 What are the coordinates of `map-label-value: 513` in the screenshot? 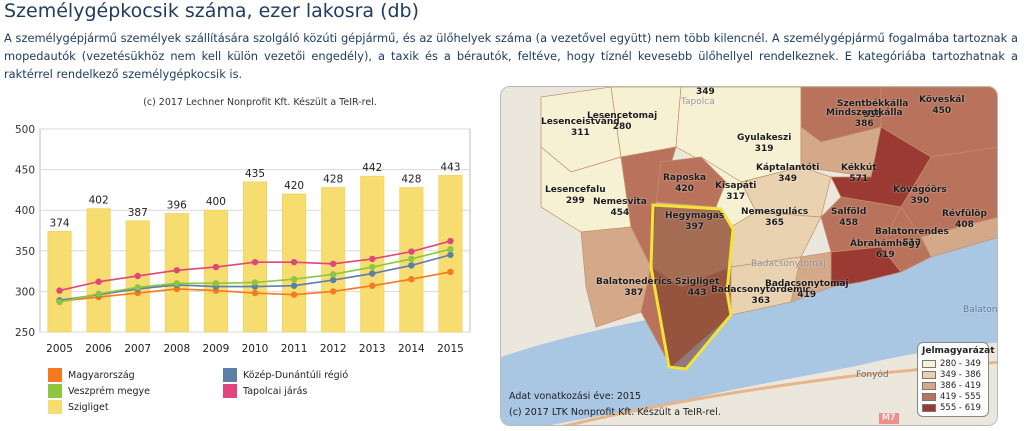 It's located at (912, 243).